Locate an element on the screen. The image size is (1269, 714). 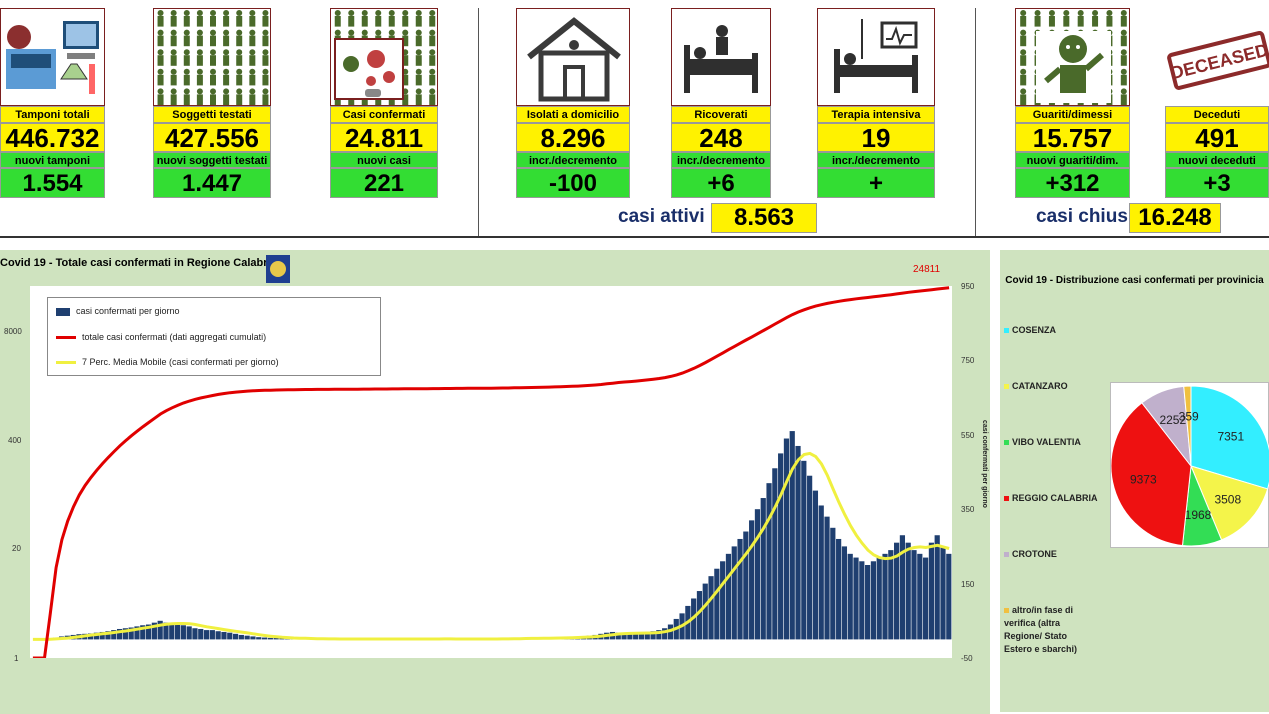
lab-test-icon is located at coordinates (52, 57).